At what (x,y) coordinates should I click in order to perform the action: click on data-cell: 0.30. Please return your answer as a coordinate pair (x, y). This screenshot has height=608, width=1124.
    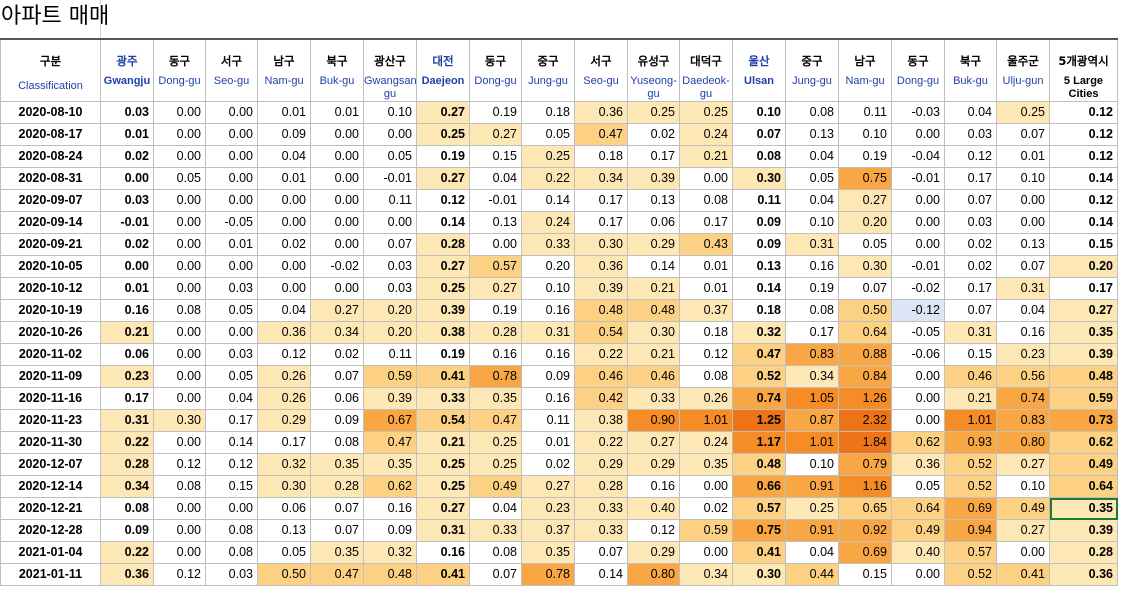
    Looking at the image, I should click on (759, 178).